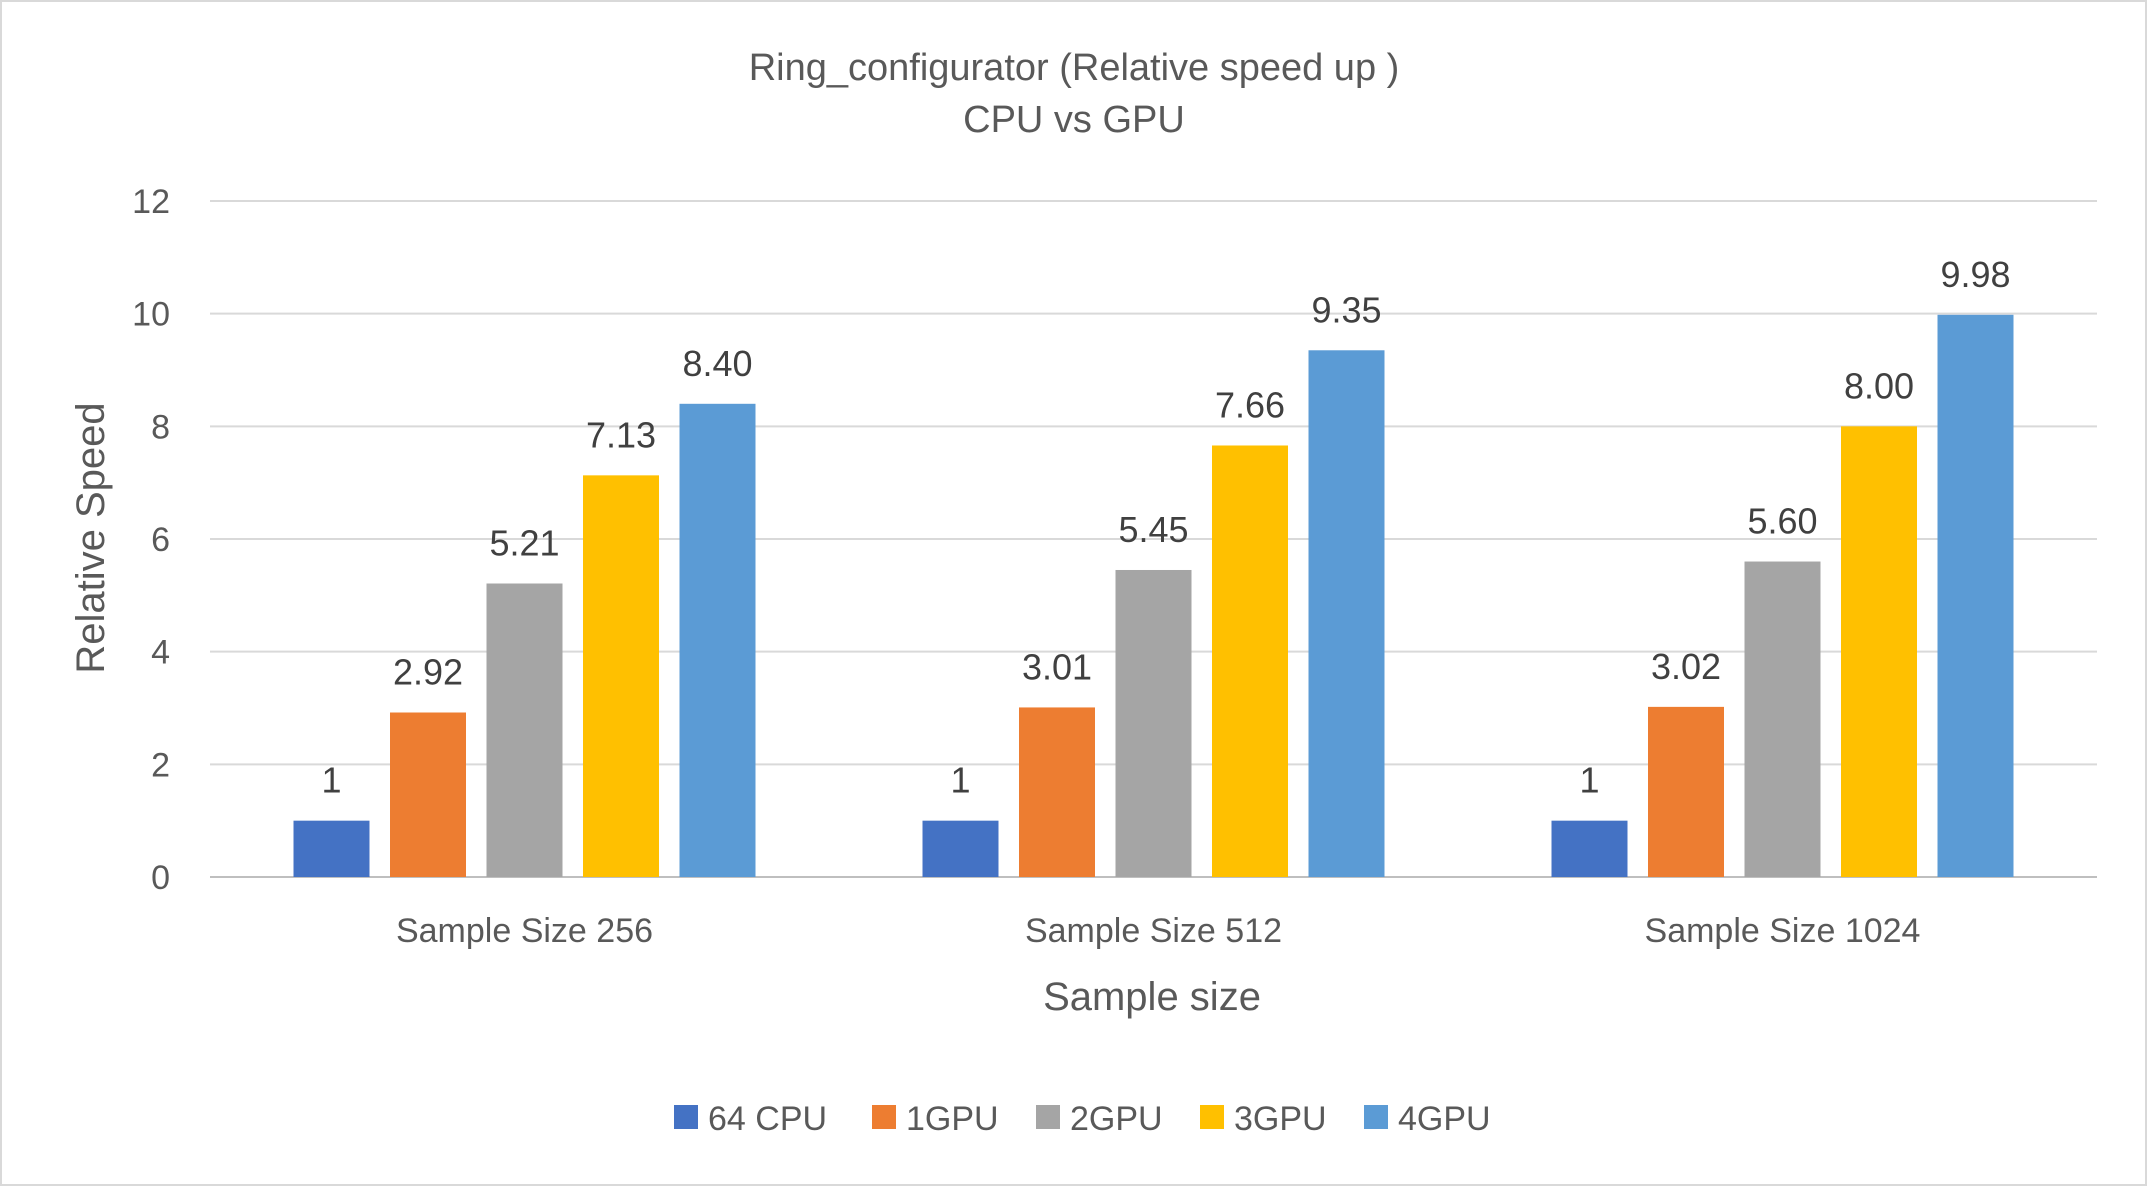 The width and height of the screenshot is (2147, 1186). I want to click on y-tick-label: 6, so click(160, 540).